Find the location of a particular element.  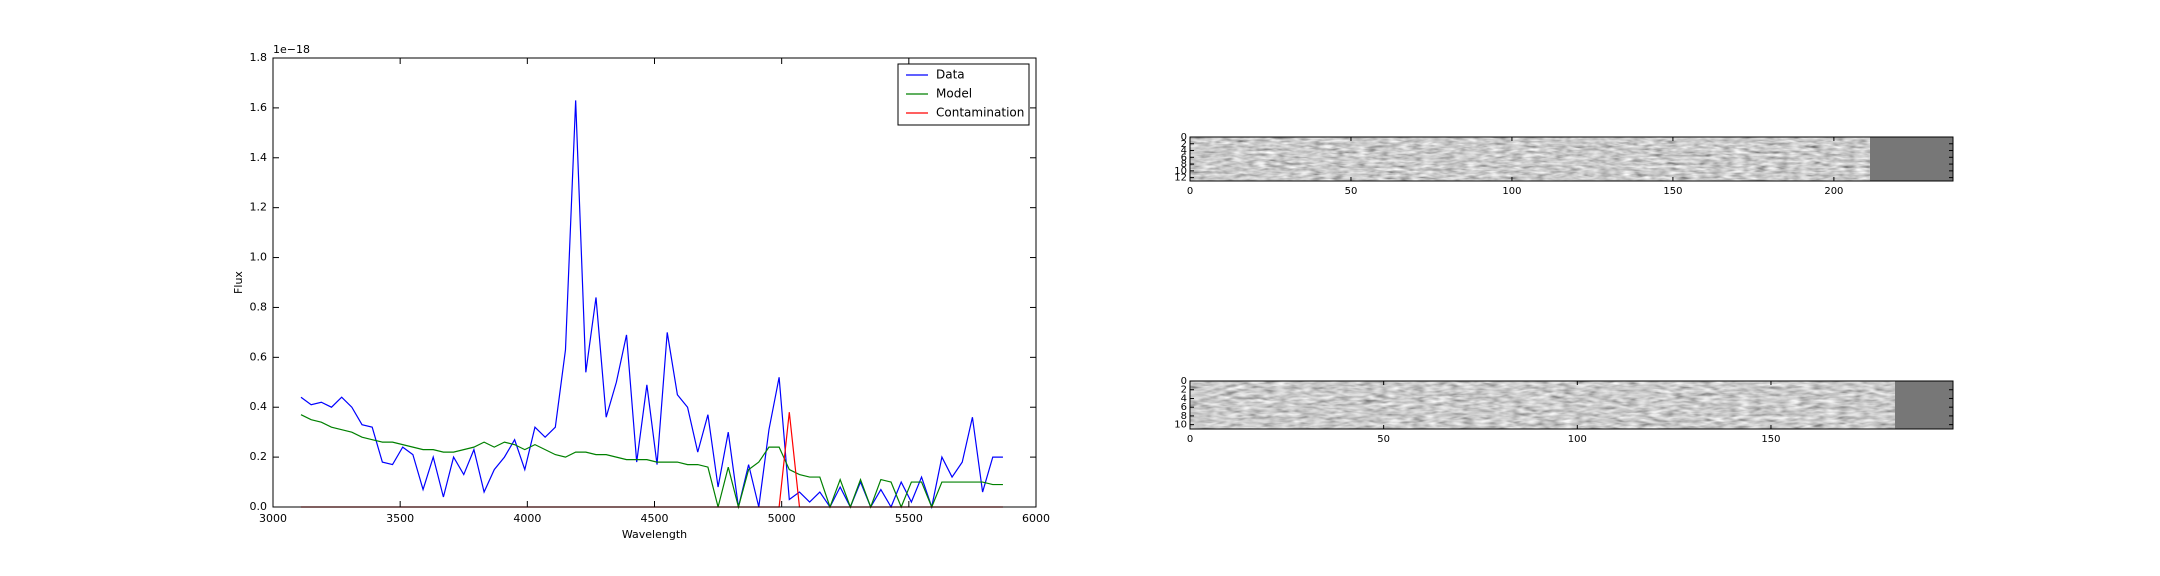

series-line is located at coordinates (651, 462).